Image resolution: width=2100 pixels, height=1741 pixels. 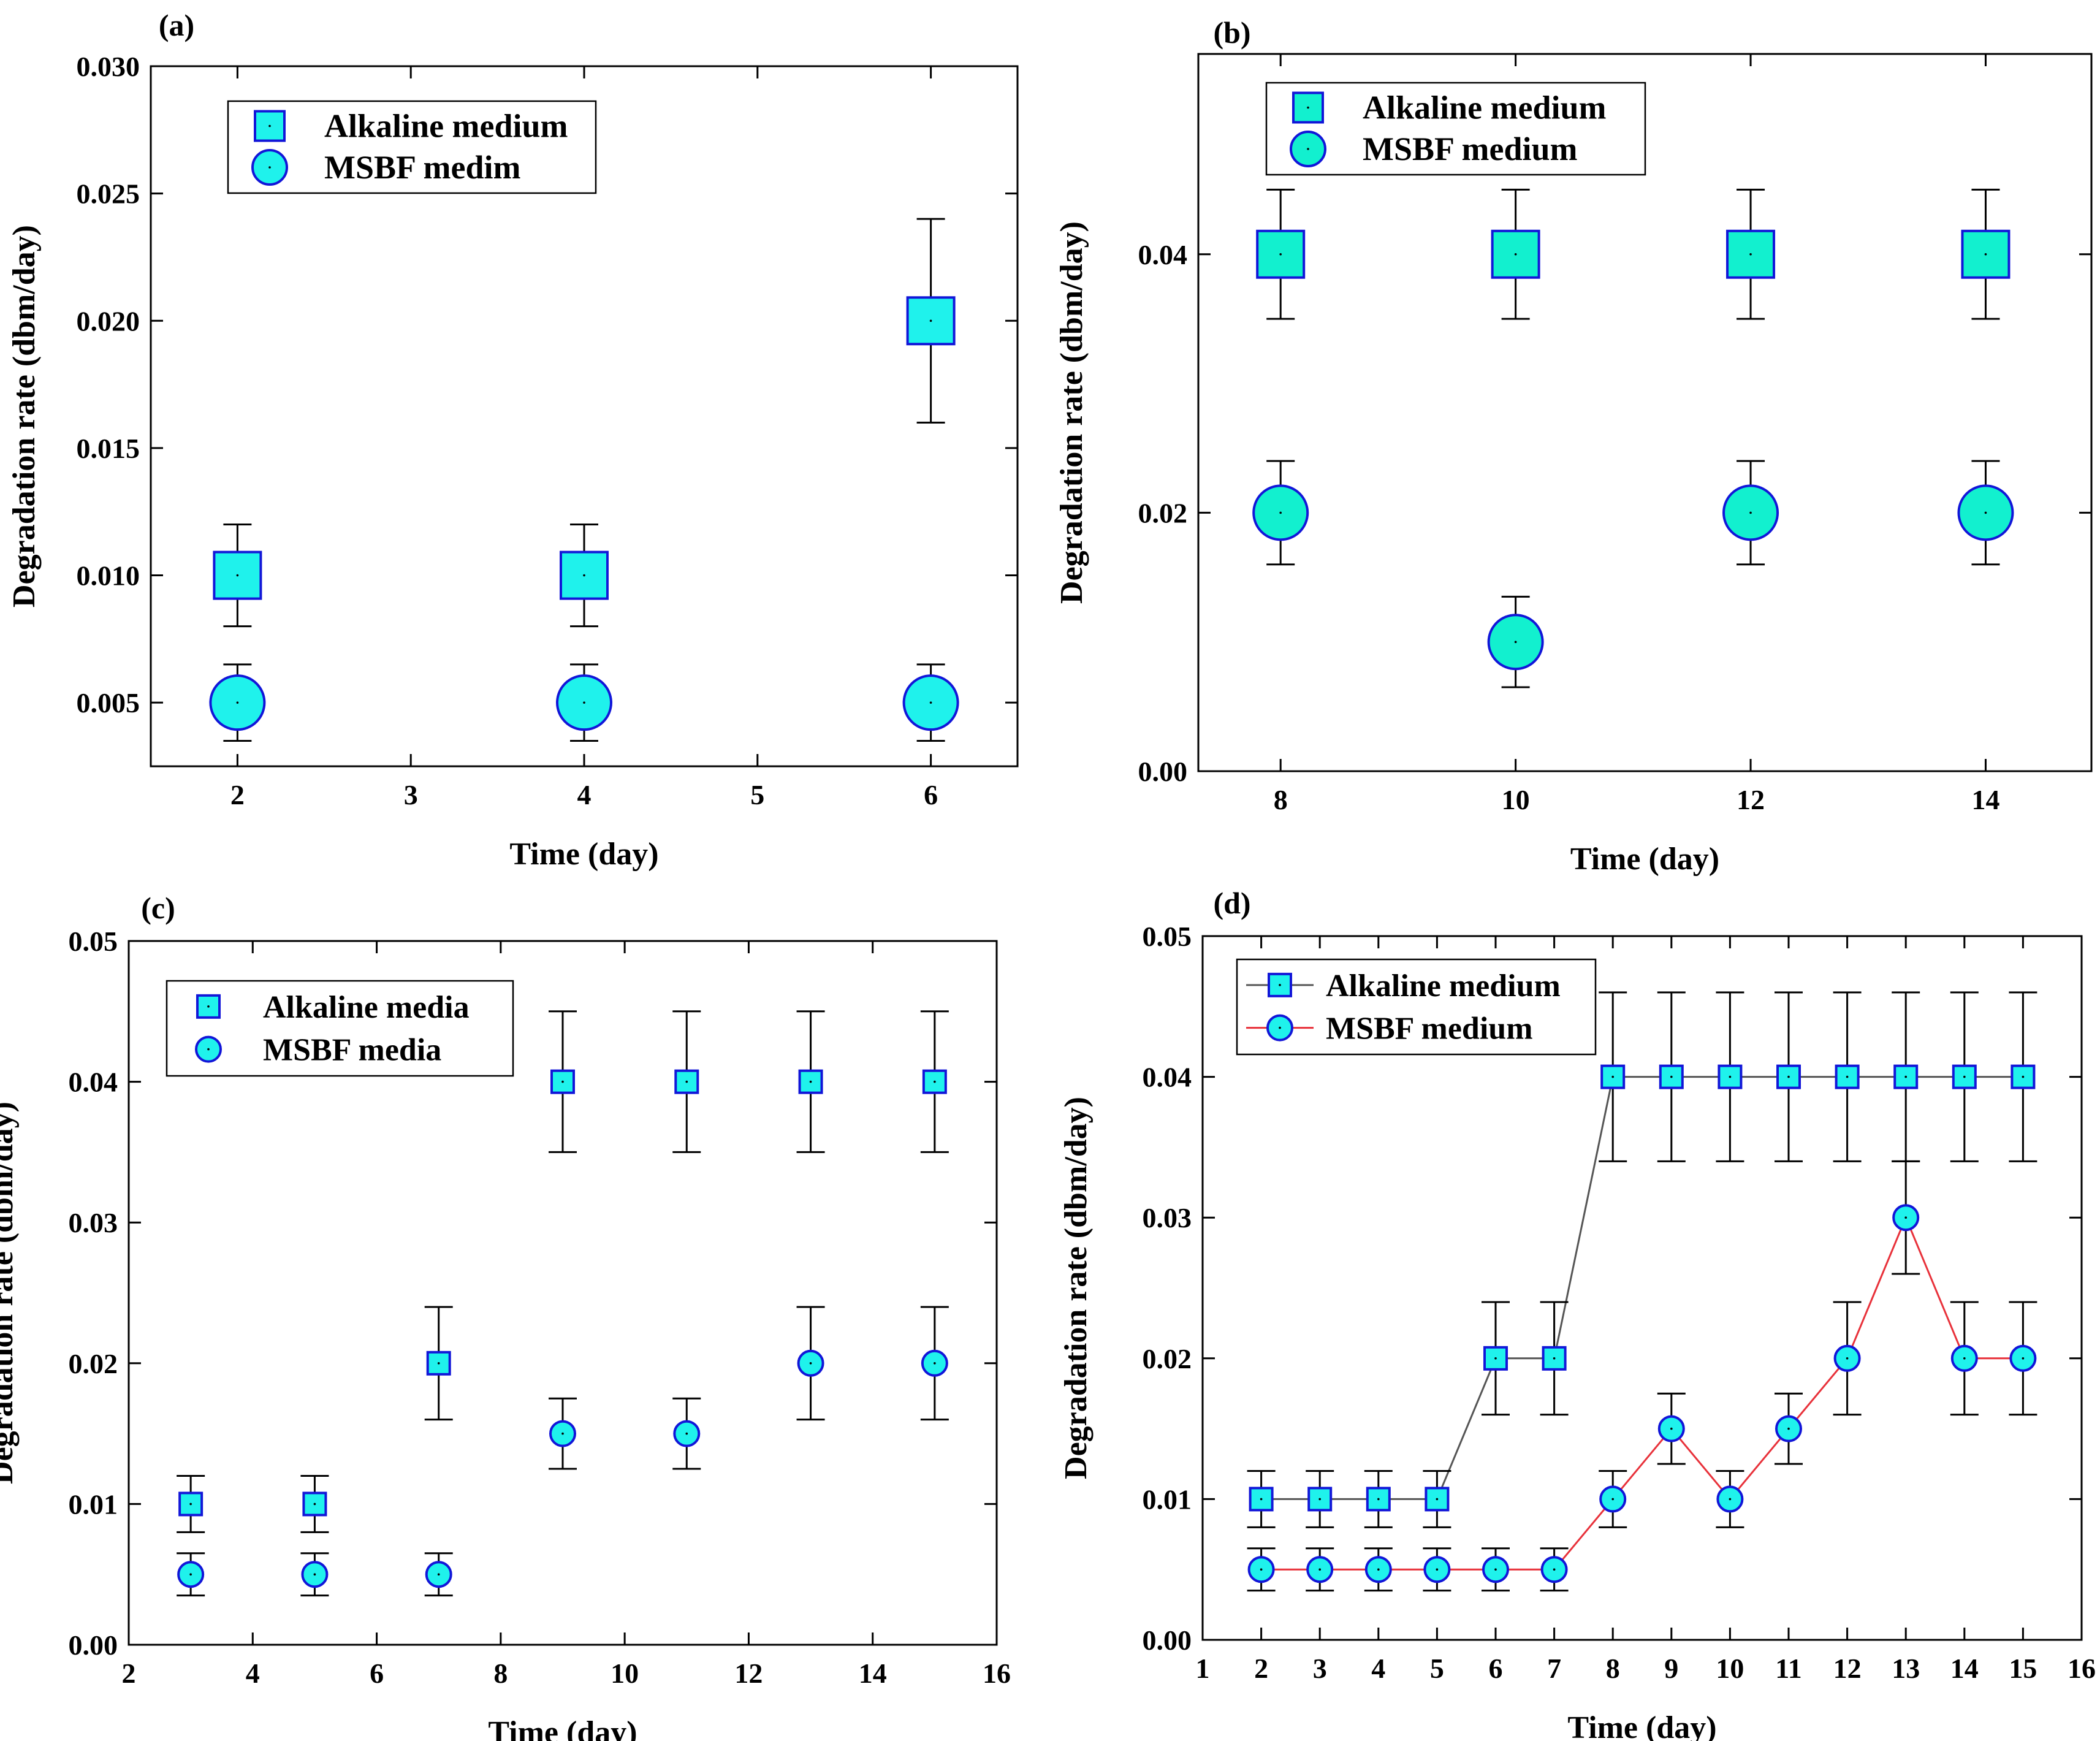 What do you see at coordinates (94, 1645) in the screenshot?
I see `y-tick-label: 0.00` at bounding box center [94, 1645].